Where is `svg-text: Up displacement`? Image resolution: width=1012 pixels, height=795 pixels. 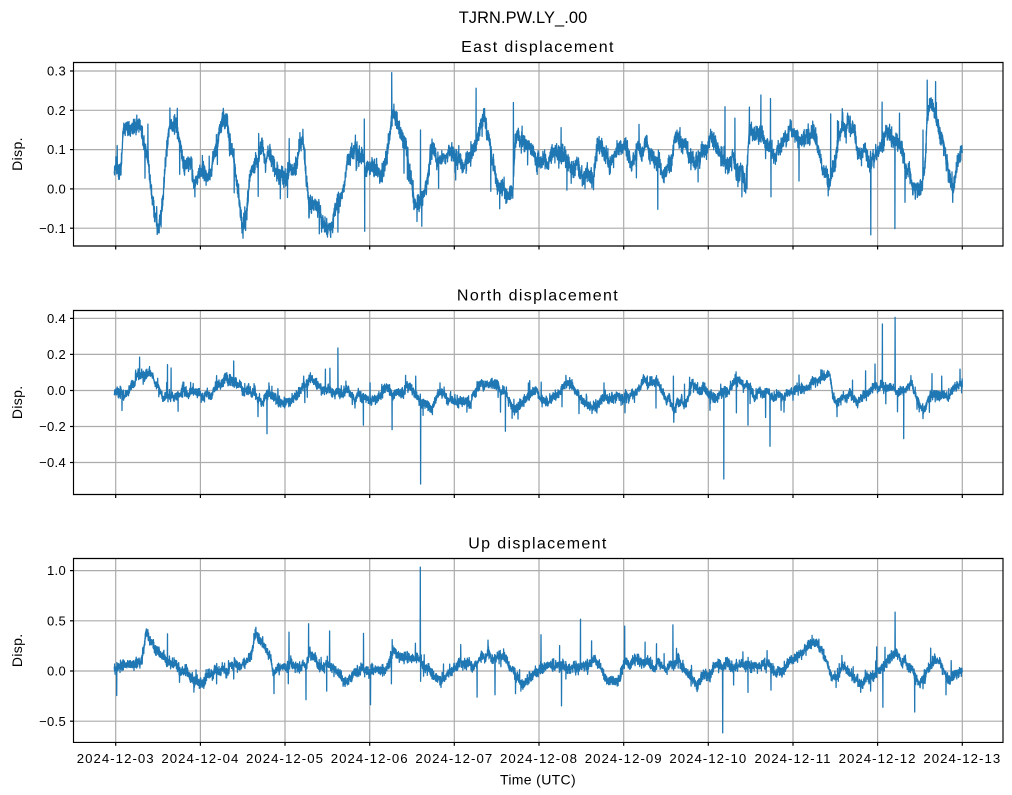 svg-text: Up displacement is located at coordinates (537, 544).